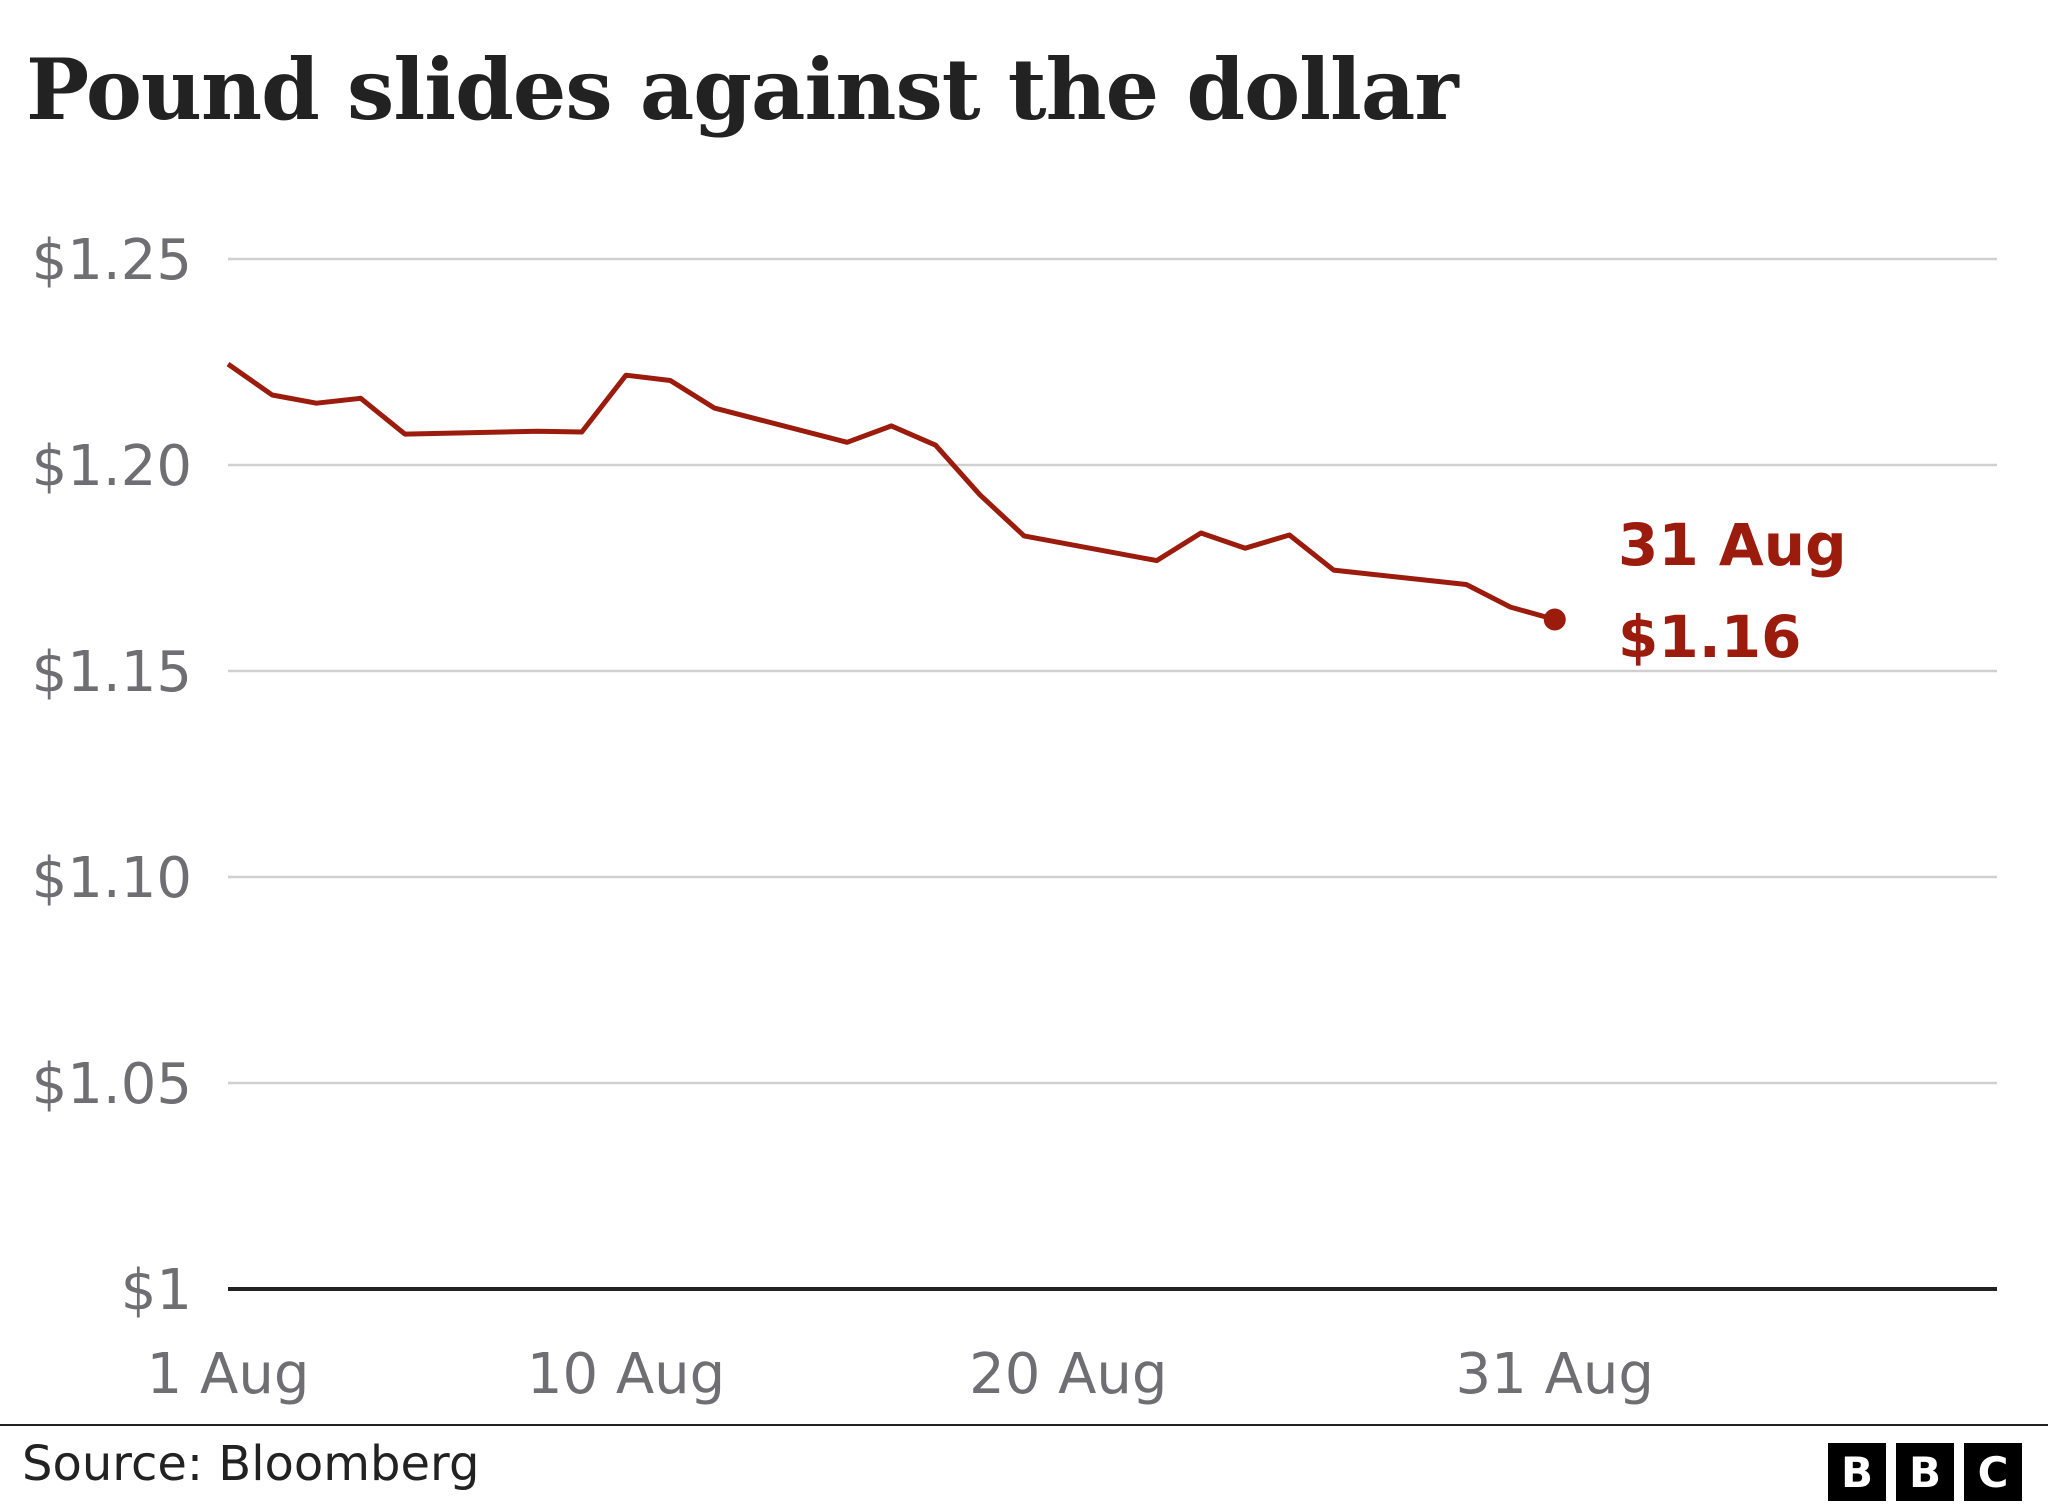  I want to click on x-tick-label: 10 Aug, so click(626, 1374).